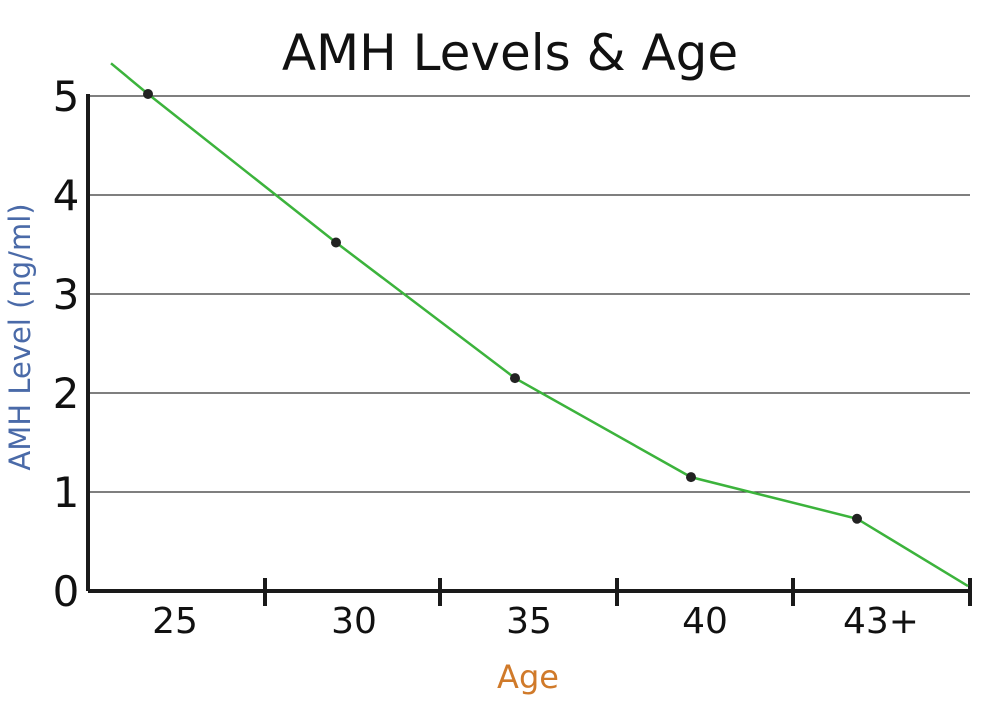 The image size is (998, 702). I want to click on x-tick-label-40: 40, so click(705, 621).